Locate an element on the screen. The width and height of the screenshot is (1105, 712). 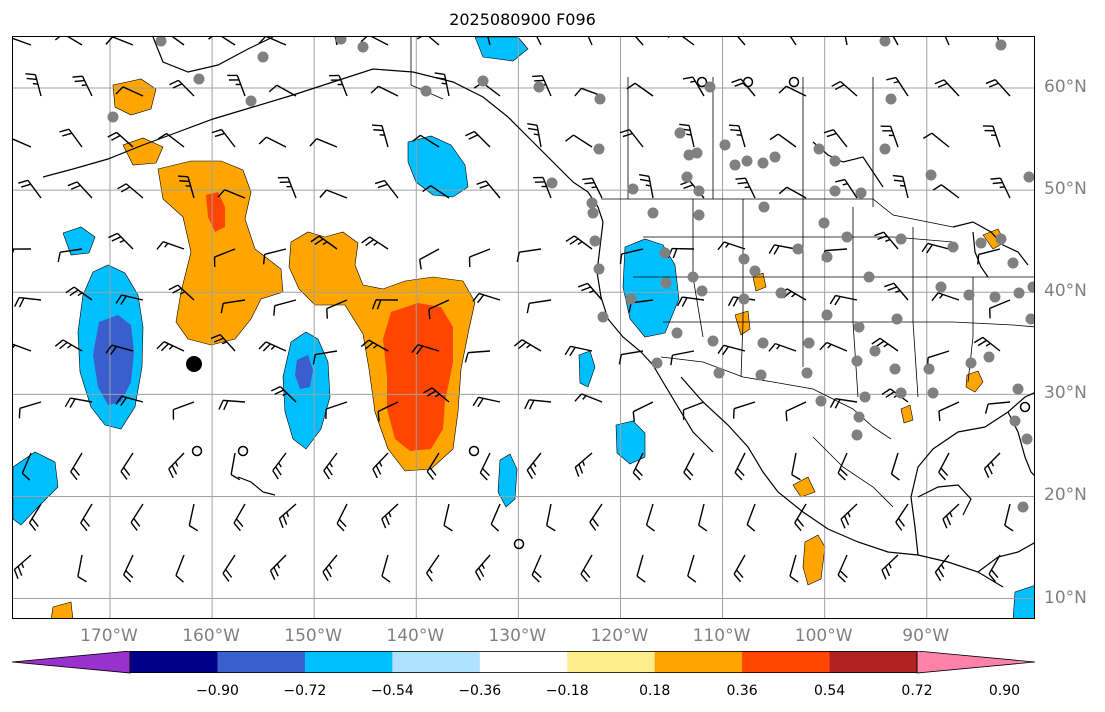
border-alaska-canada is located at coordinates (427, 68).